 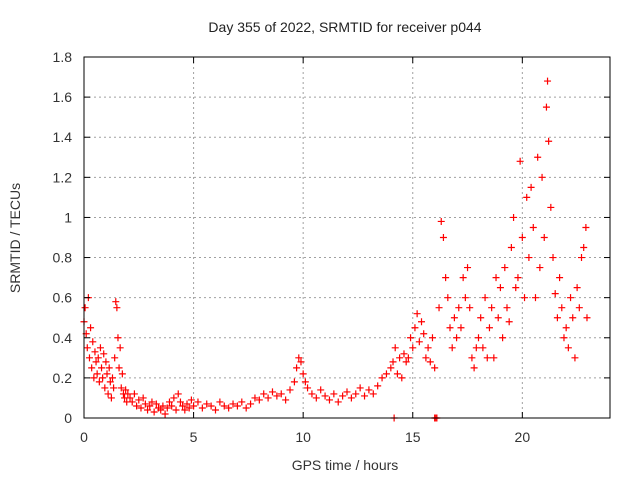 What do you see at coordinates (63, 378) in the screenshot?
I see `y-tick-label: 0.2` at bounding box center [63, 378].